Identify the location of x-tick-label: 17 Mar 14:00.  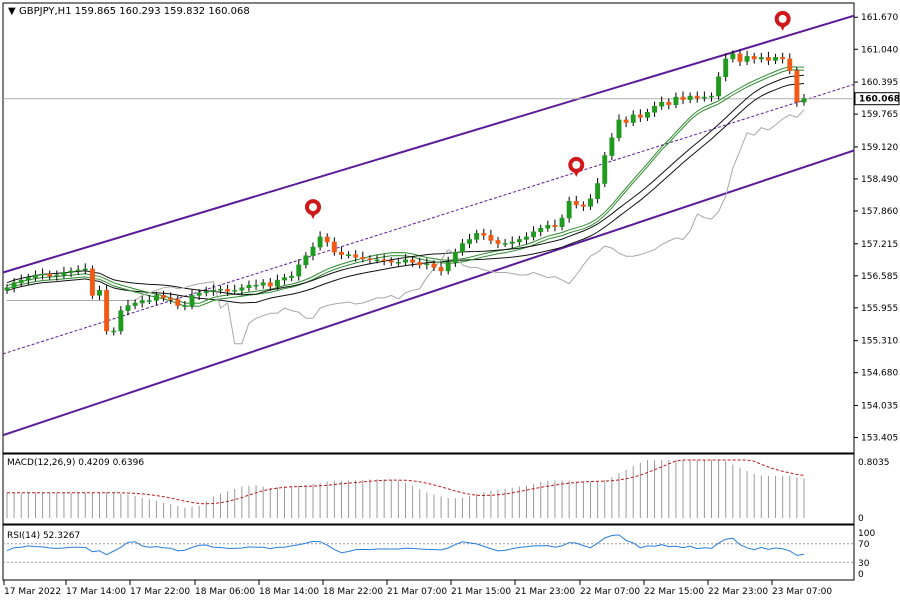
(96, 592).